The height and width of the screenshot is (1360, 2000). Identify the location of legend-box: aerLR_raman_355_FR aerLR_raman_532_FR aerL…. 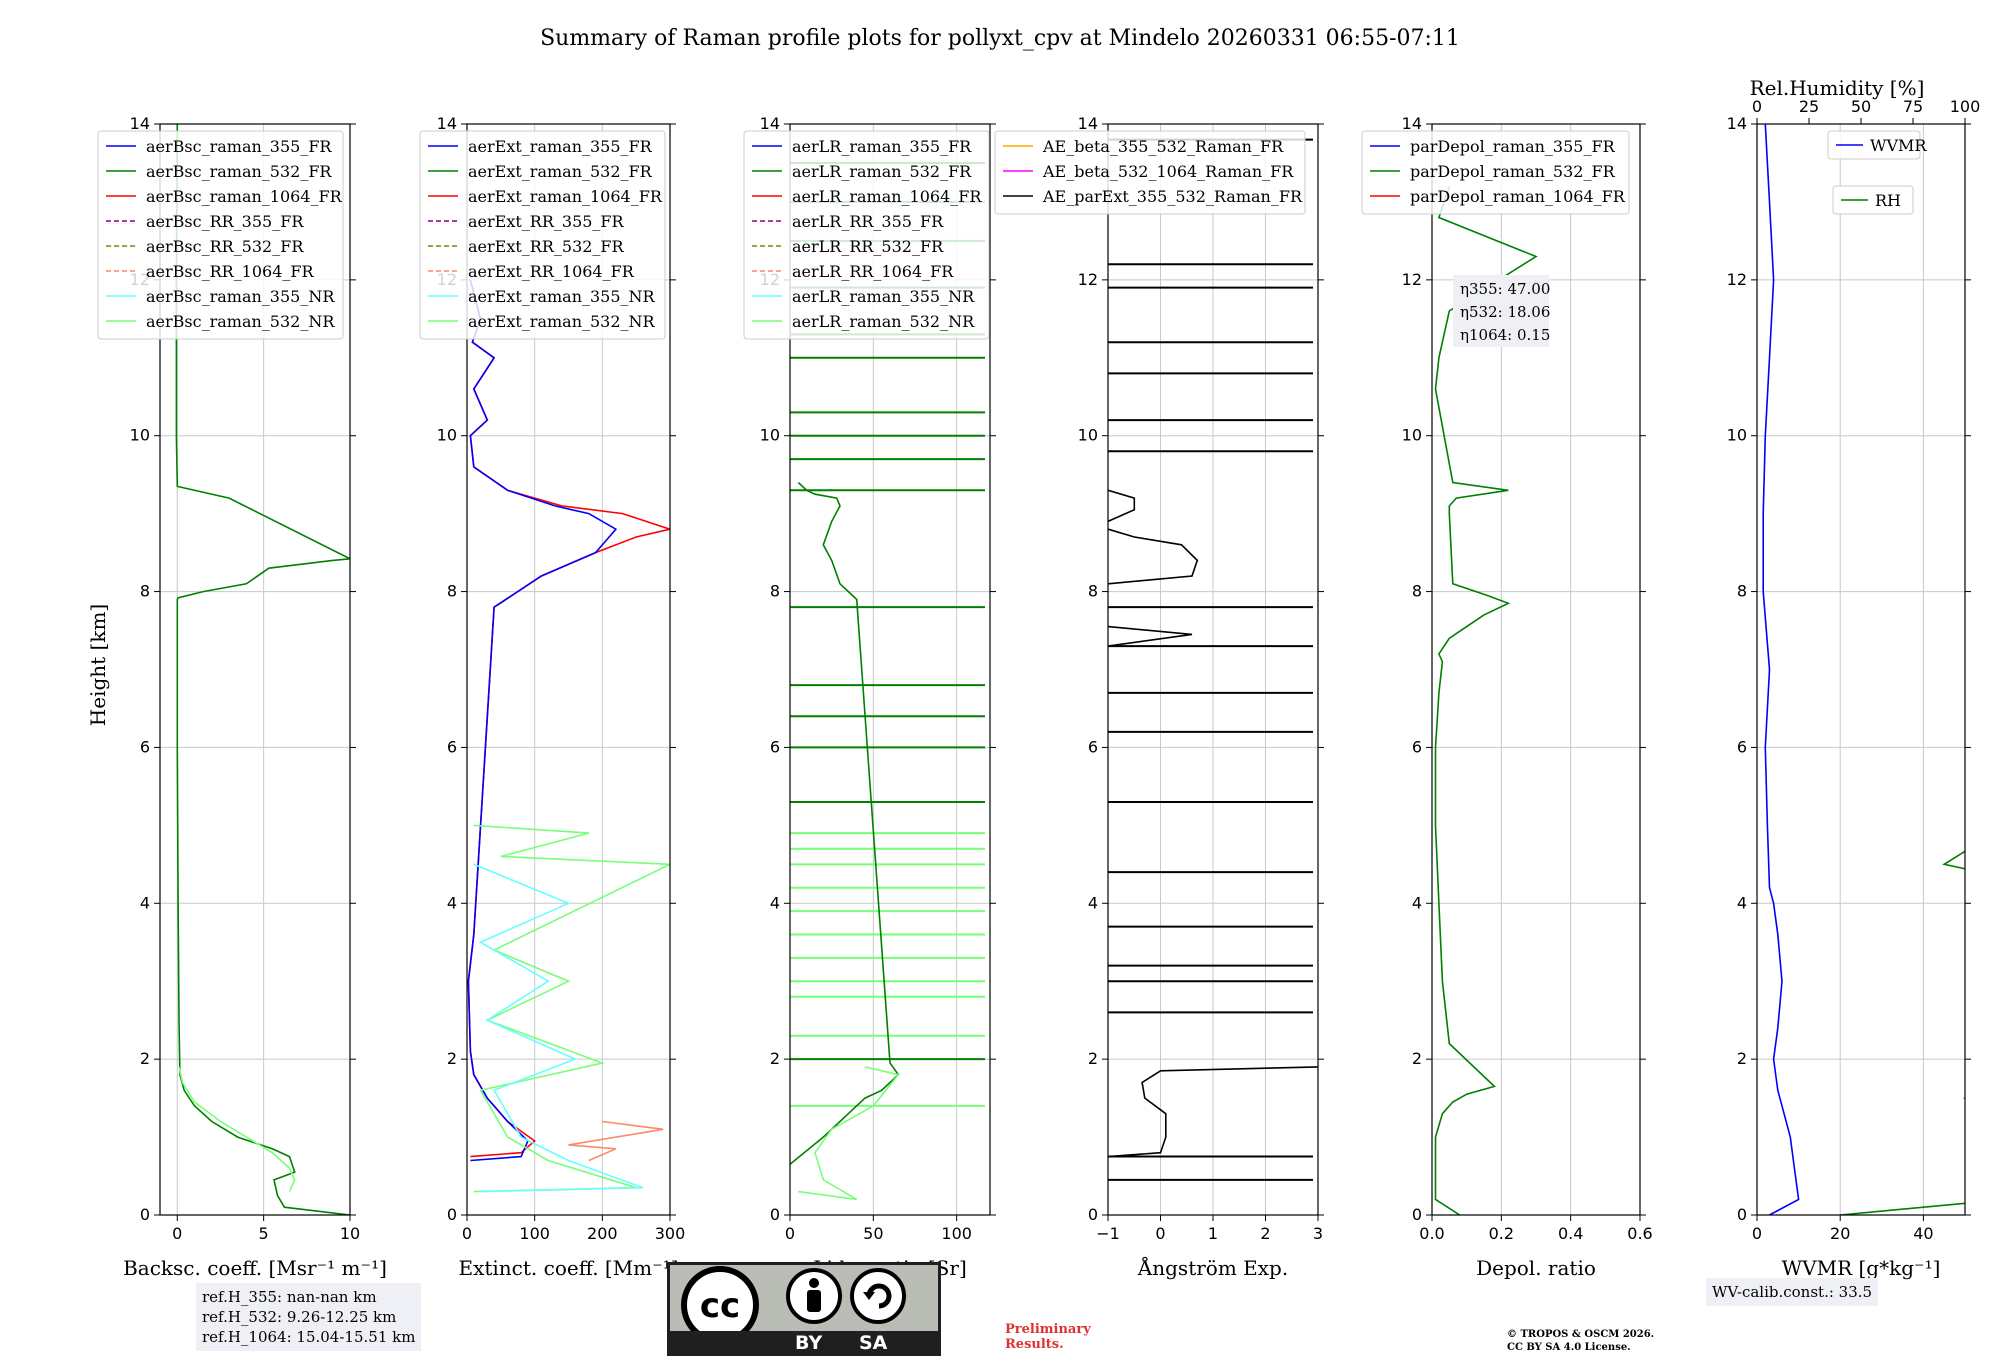
(866, 235).